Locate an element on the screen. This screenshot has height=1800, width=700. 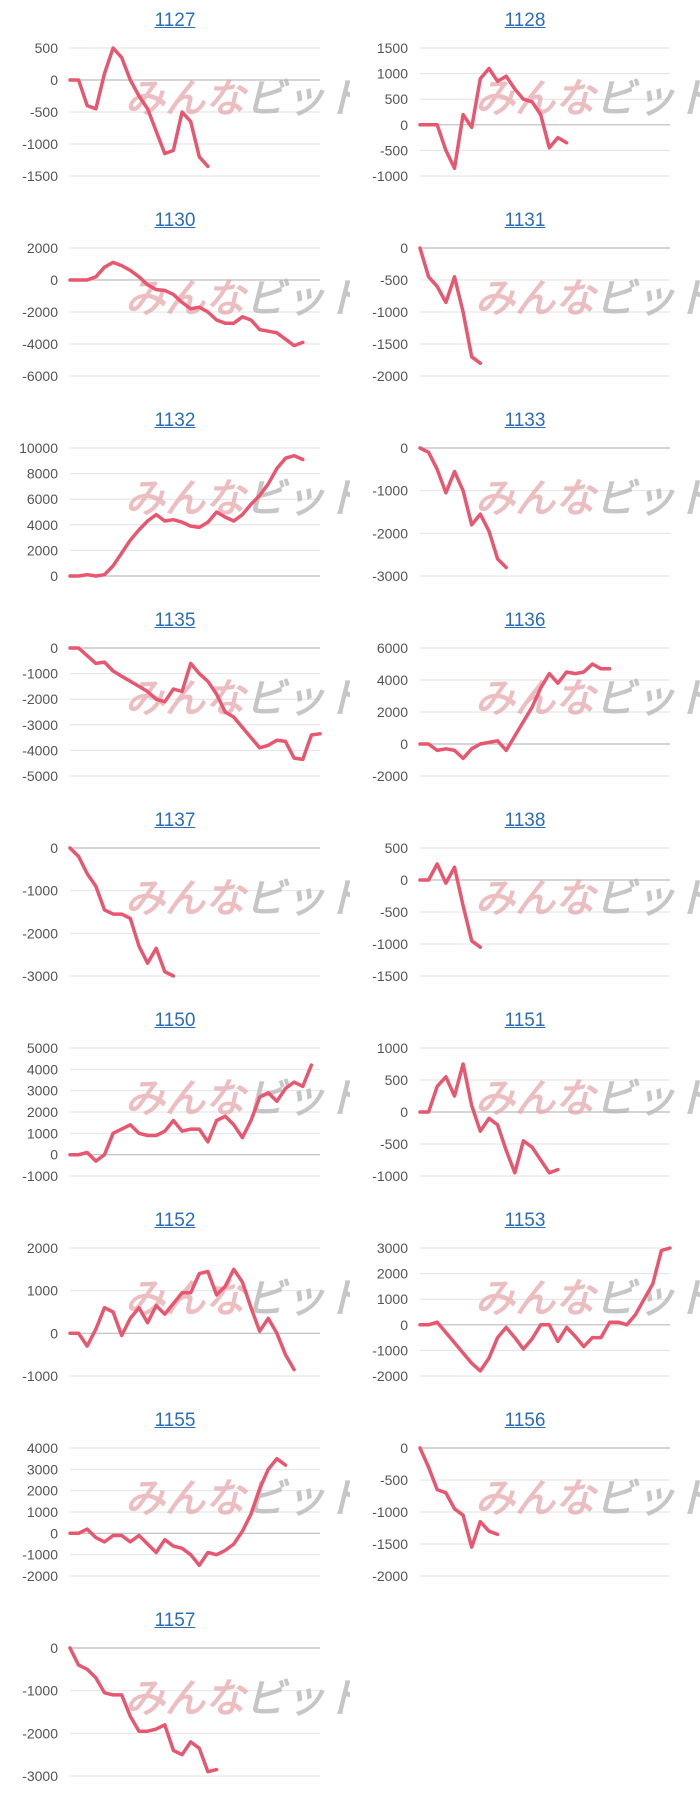
y-tick-label: 10000 is located at coordinates (38, 448).